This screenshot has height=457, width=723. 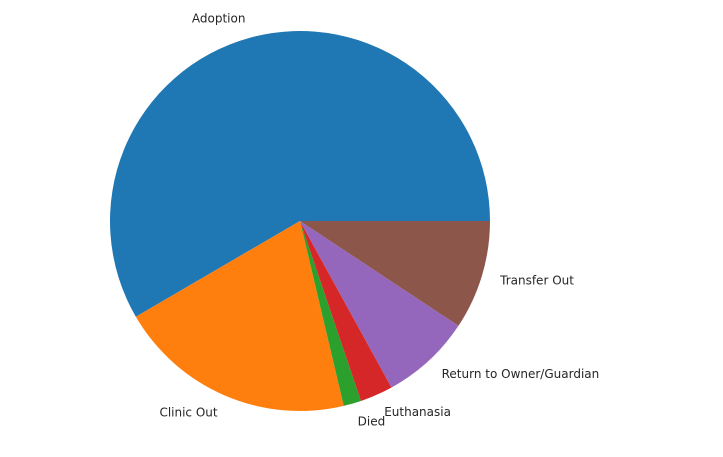 I want to click on pie-slice-transfer-out, so click(x=395, y=273).